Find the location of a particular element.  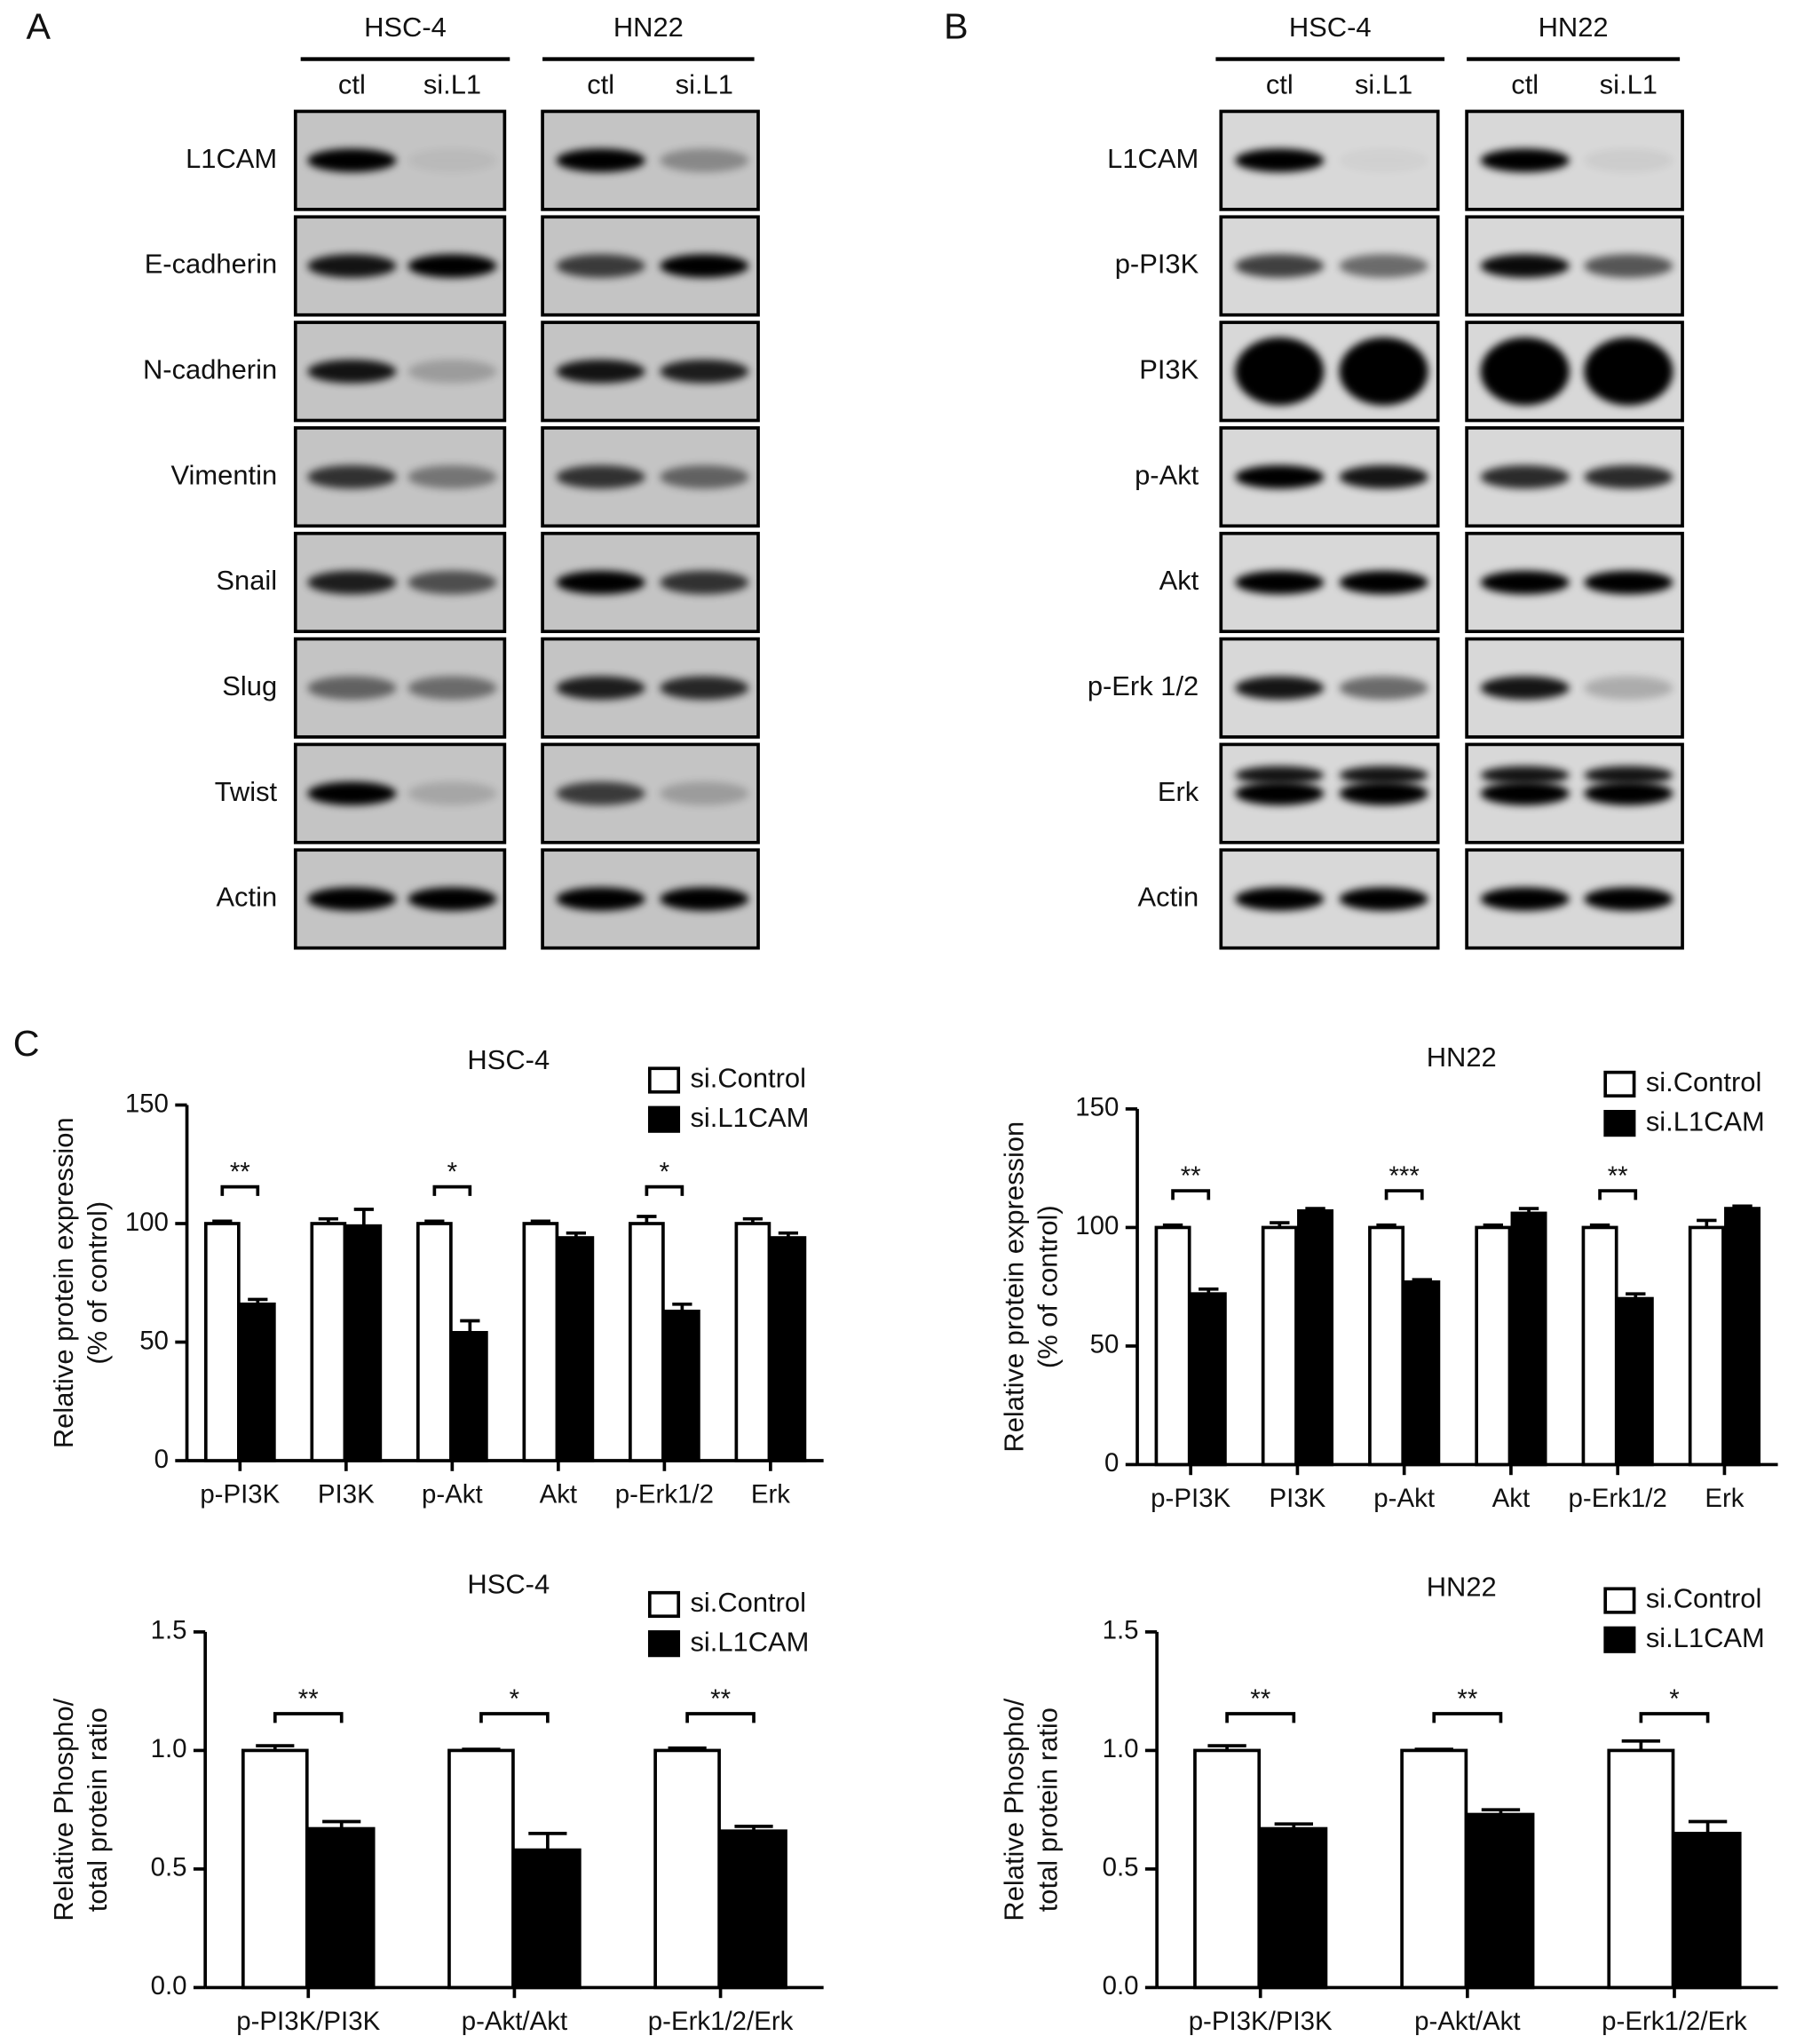

y-axis-label: (% of control) is located at coordinates (97, 1283).